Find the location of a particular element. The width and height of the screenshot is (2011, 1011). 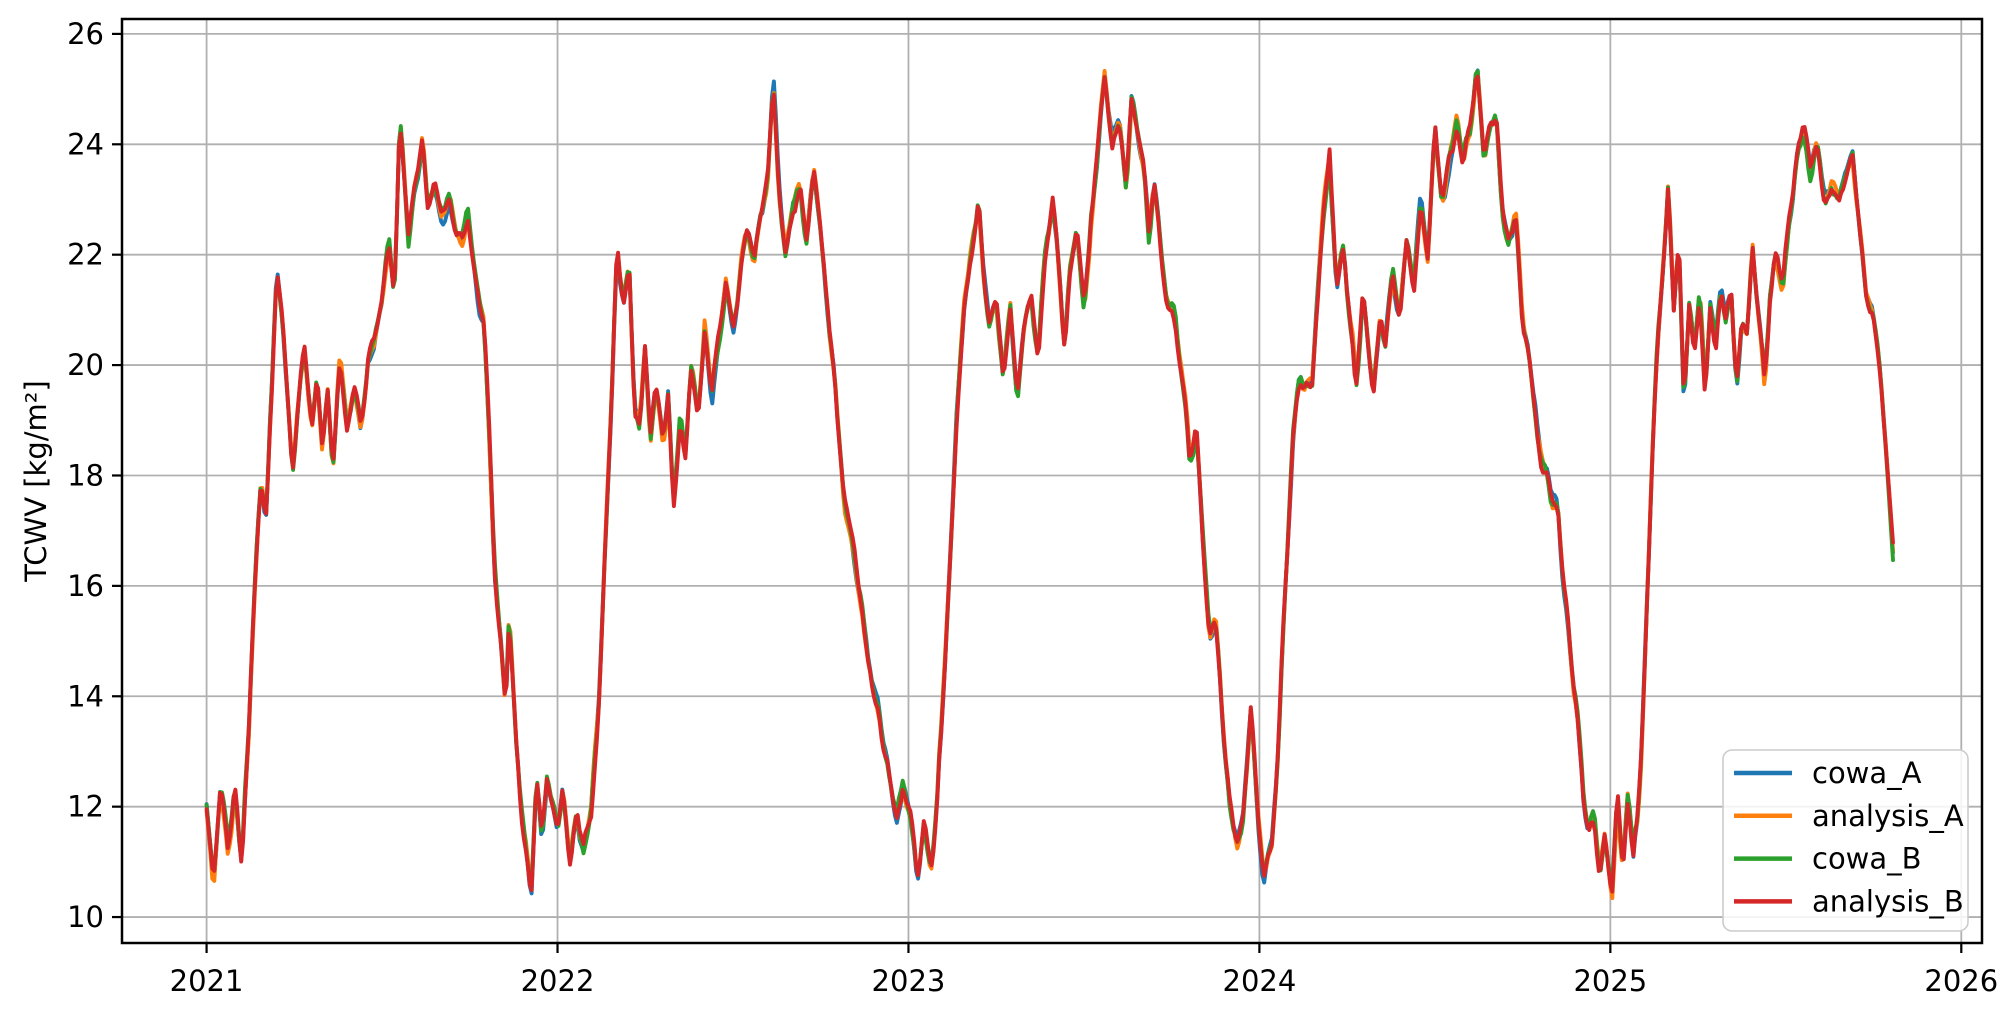

x-tick-label-2026: 2026 is located at coordinates (1961, 981).